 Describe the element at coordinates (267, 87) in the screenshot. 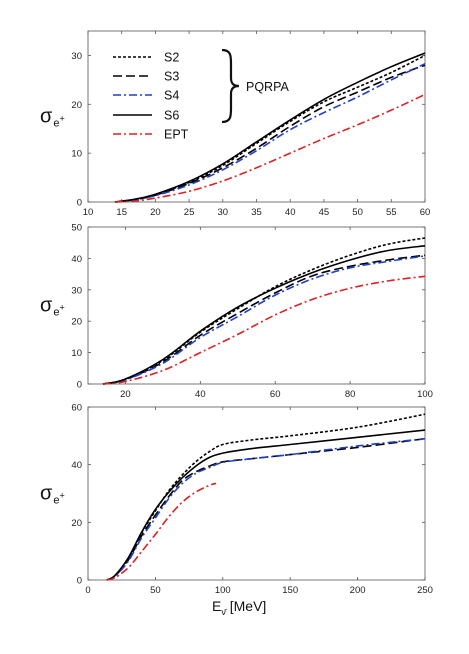

I see `legend-group-label: PQRPA` at that location.